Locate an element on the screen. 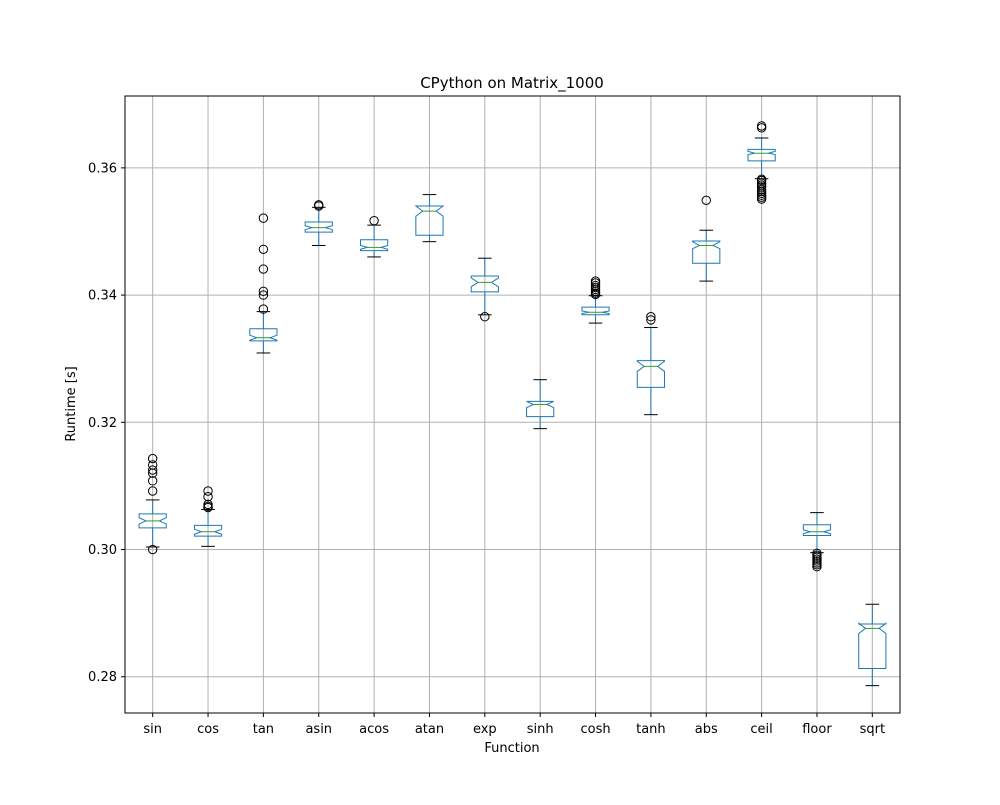 The width and height of the screenshot is (1000, 805). y-tick-label: 0.32 is located at coordinates (102, 423).